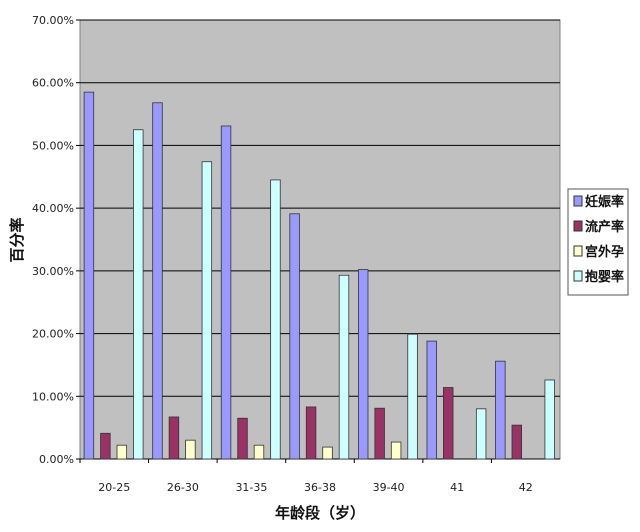  Describe the element at coordinates (604, 202) in the screenshot. I see `legend-label: 妊娠率` at that location.